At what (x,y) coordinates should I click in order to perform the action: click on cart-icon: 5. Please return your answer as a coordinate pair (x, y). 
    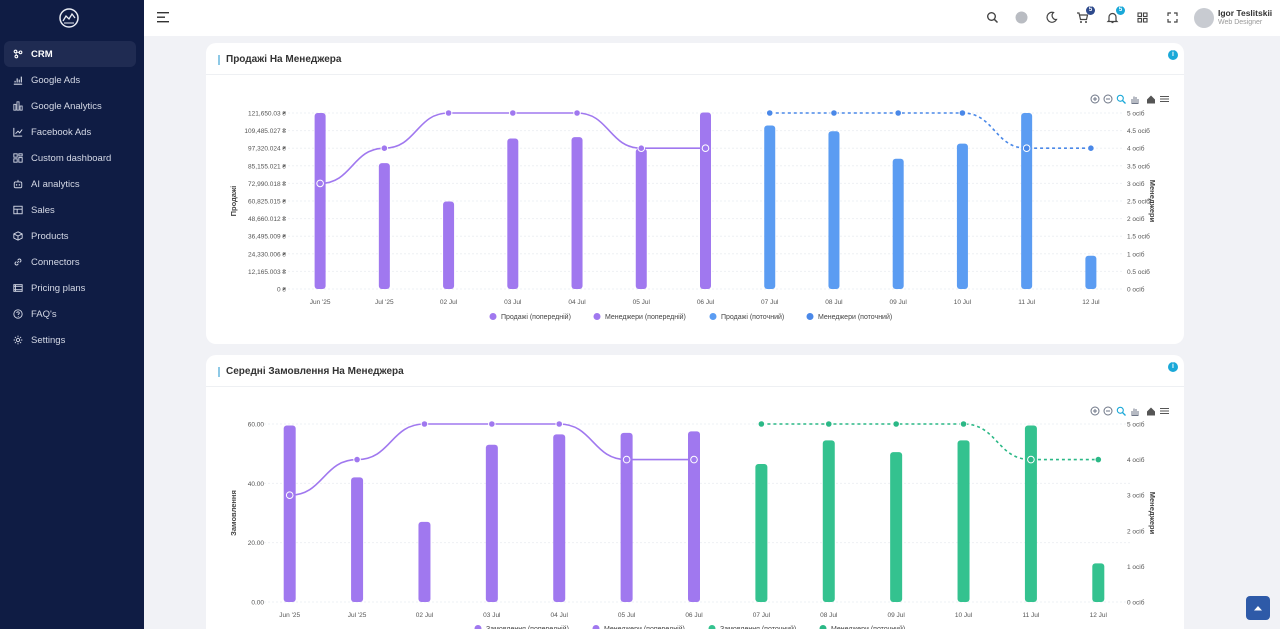
    Looking at the image, I should click on (1085, 15).